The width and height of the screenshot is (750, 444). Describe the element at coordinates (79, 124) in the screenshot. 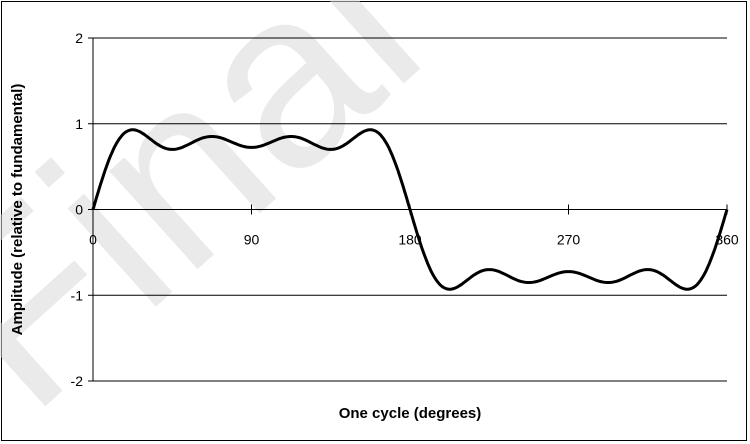

I see `y-tick-label: 1` at that location.